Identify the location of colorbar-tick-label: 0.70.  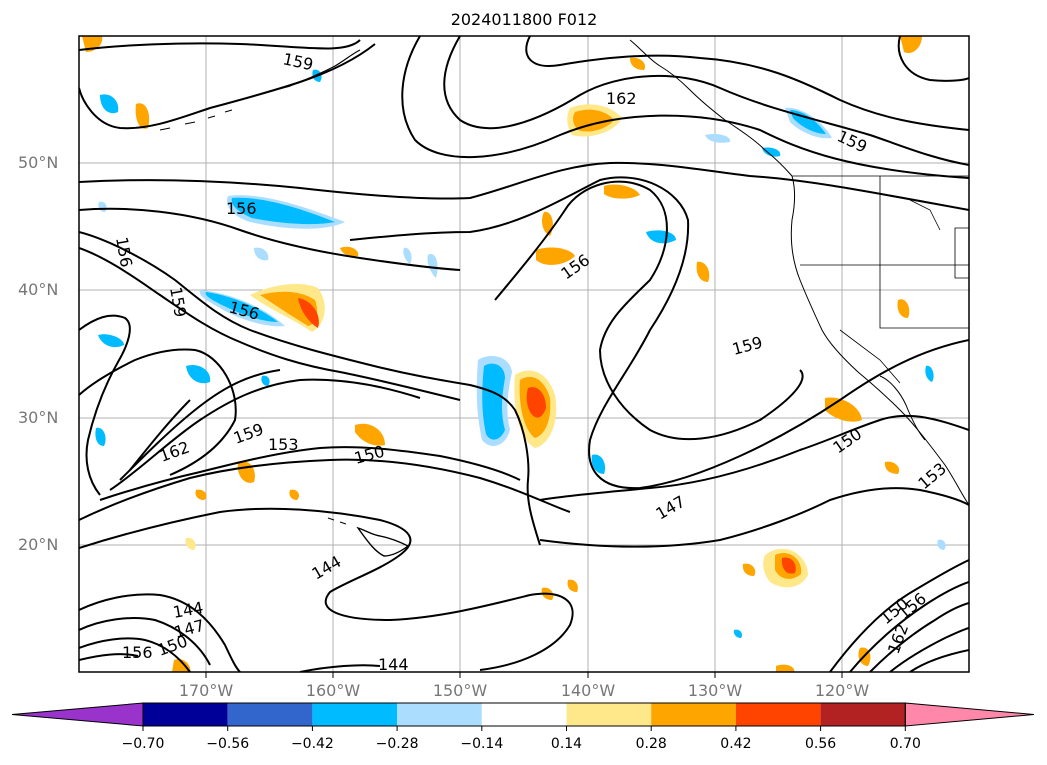
(905, 744).